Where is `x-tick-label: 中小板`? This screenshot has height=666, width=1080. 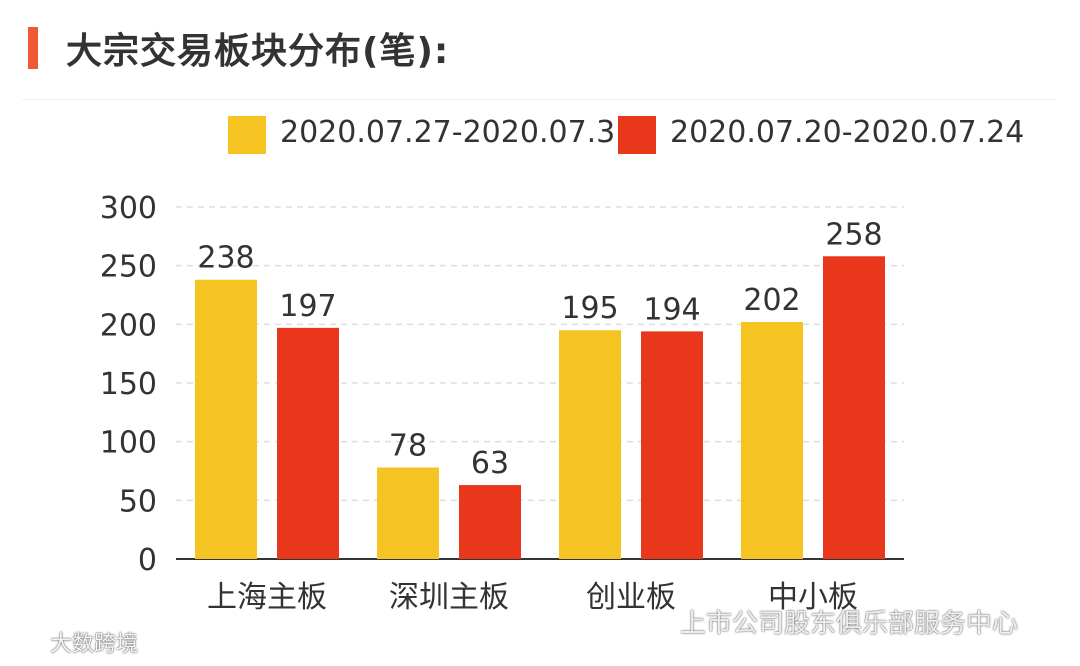
x-tick-label: 中小板 is located at coordinates (813, 597).